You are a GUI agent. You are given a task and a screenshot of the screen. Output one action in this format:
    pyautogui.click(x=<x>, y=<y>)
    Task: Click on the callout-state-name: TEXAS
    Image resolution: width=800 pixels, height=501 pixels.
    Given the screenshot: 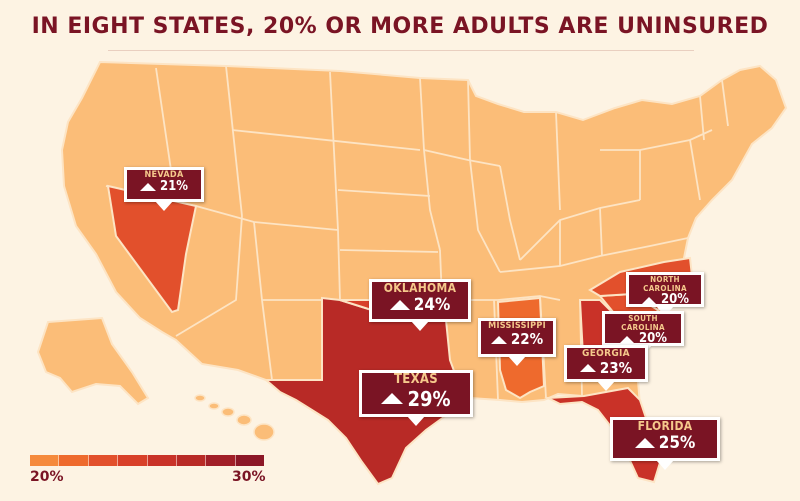 What is the action you would take?
    pyautogui.click(x=416, y=379)
    